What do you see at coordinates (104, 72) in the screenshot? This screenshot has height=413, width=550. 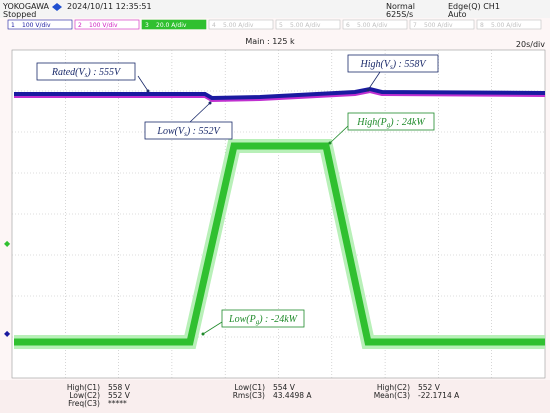 I see `annotation-post: ) : 555V` at bounding box center [104, 72].